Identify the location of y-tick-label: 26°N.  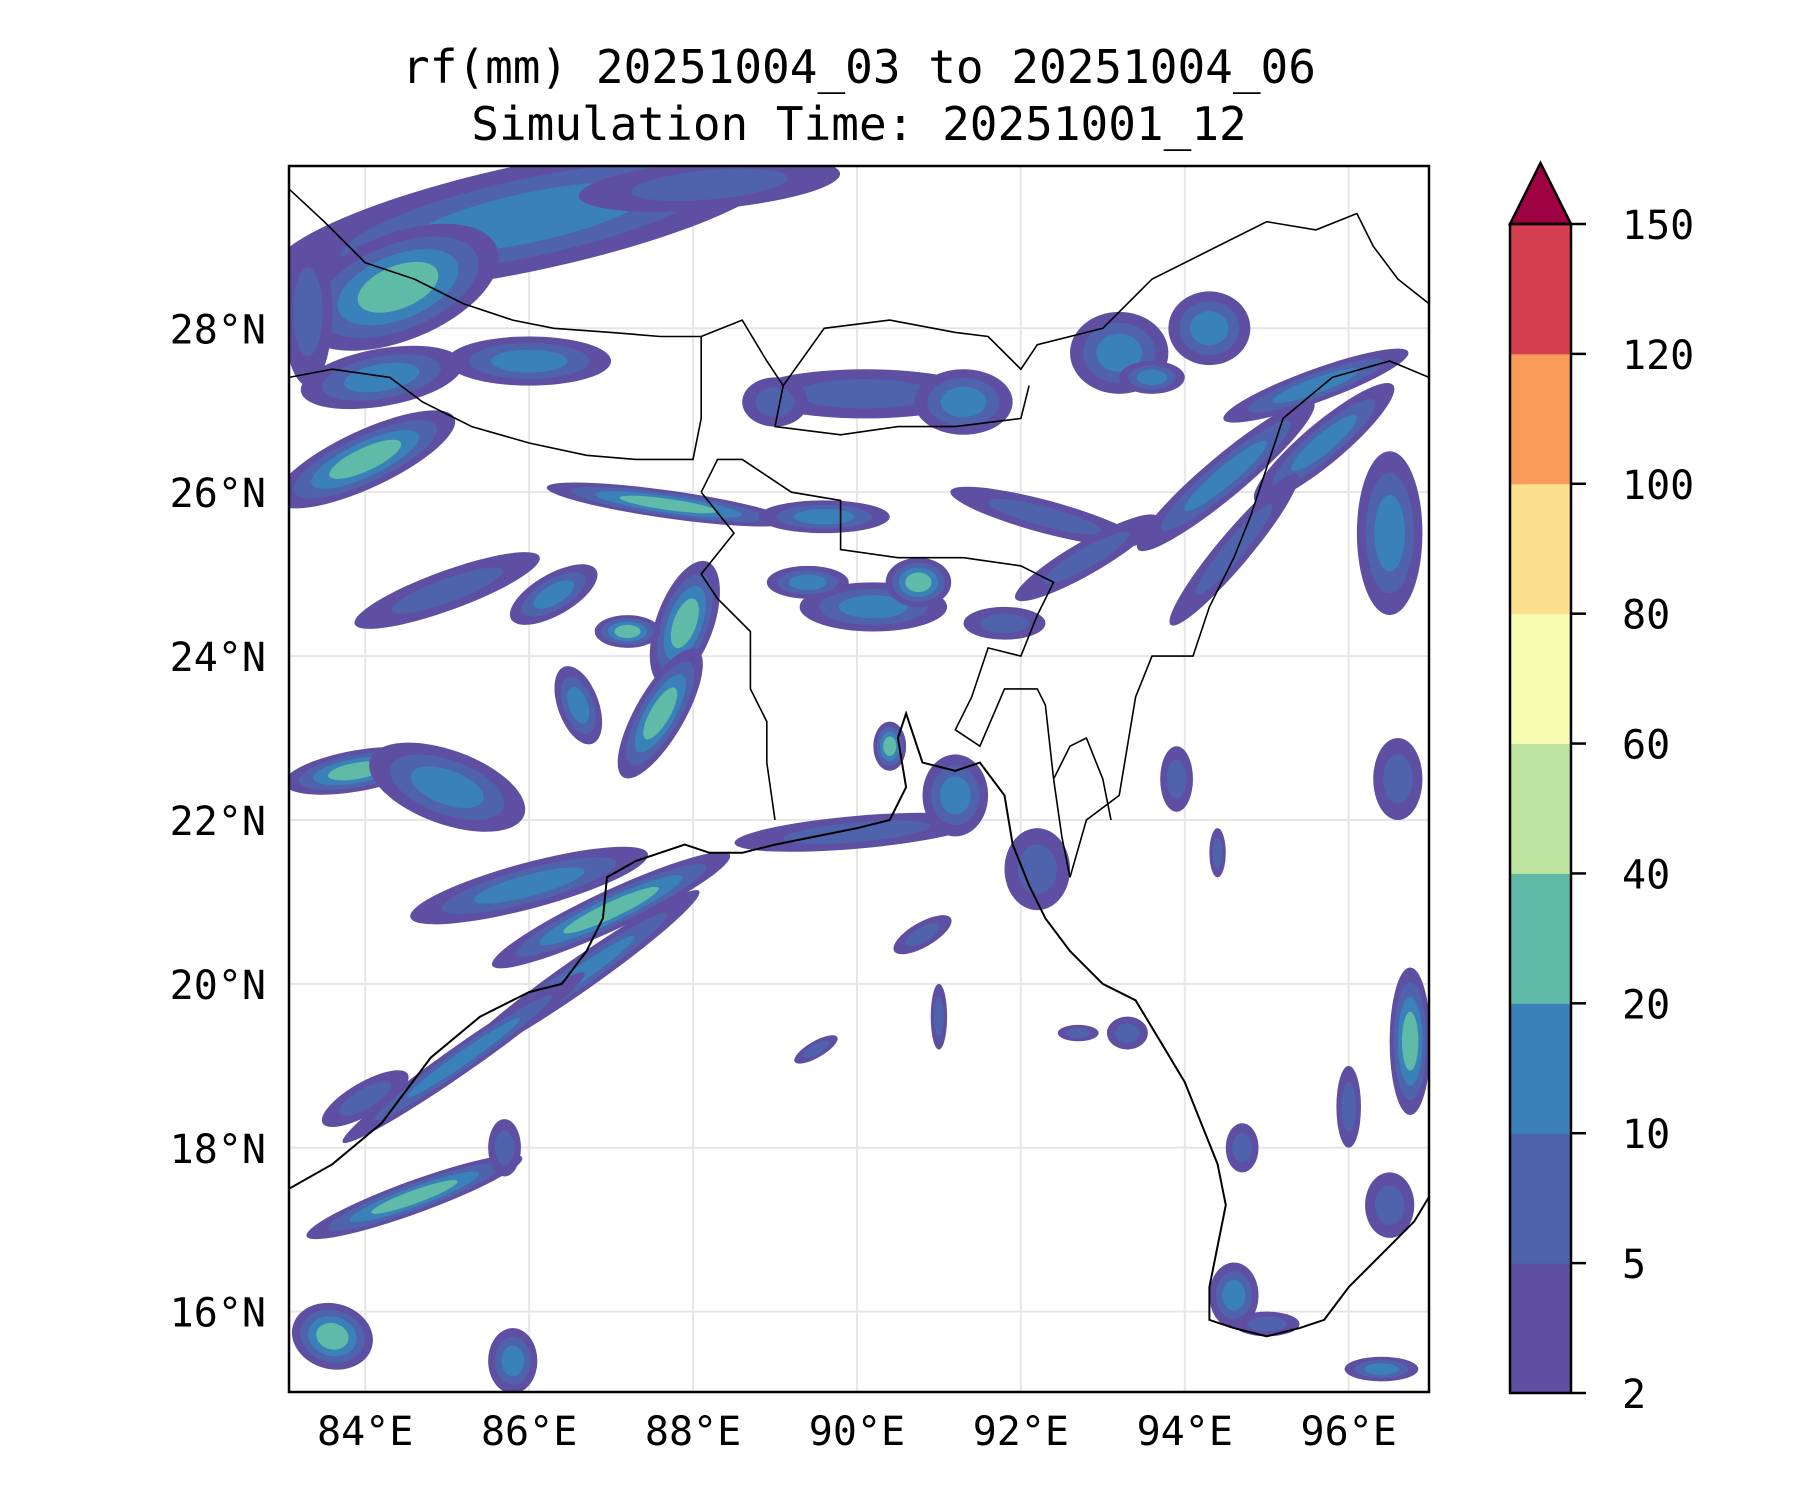
(218, 494).